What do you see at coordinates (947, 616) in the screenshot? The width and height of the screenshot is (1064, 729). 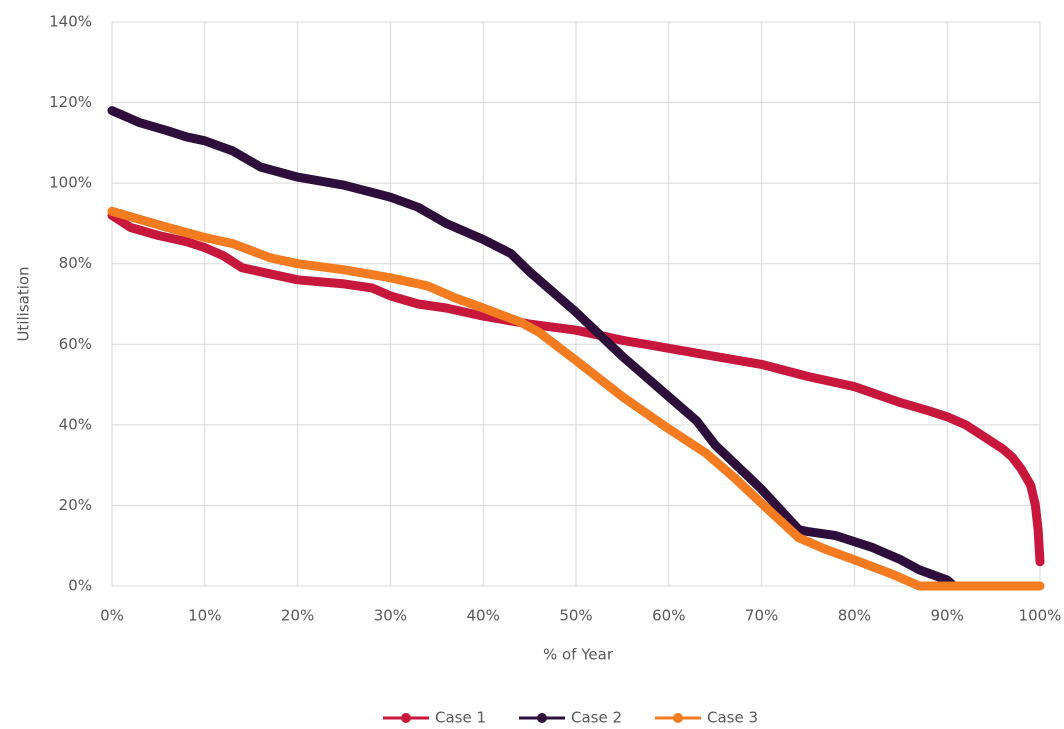 I see `x-tick-label: 90%` at bounding box center [947, 616].